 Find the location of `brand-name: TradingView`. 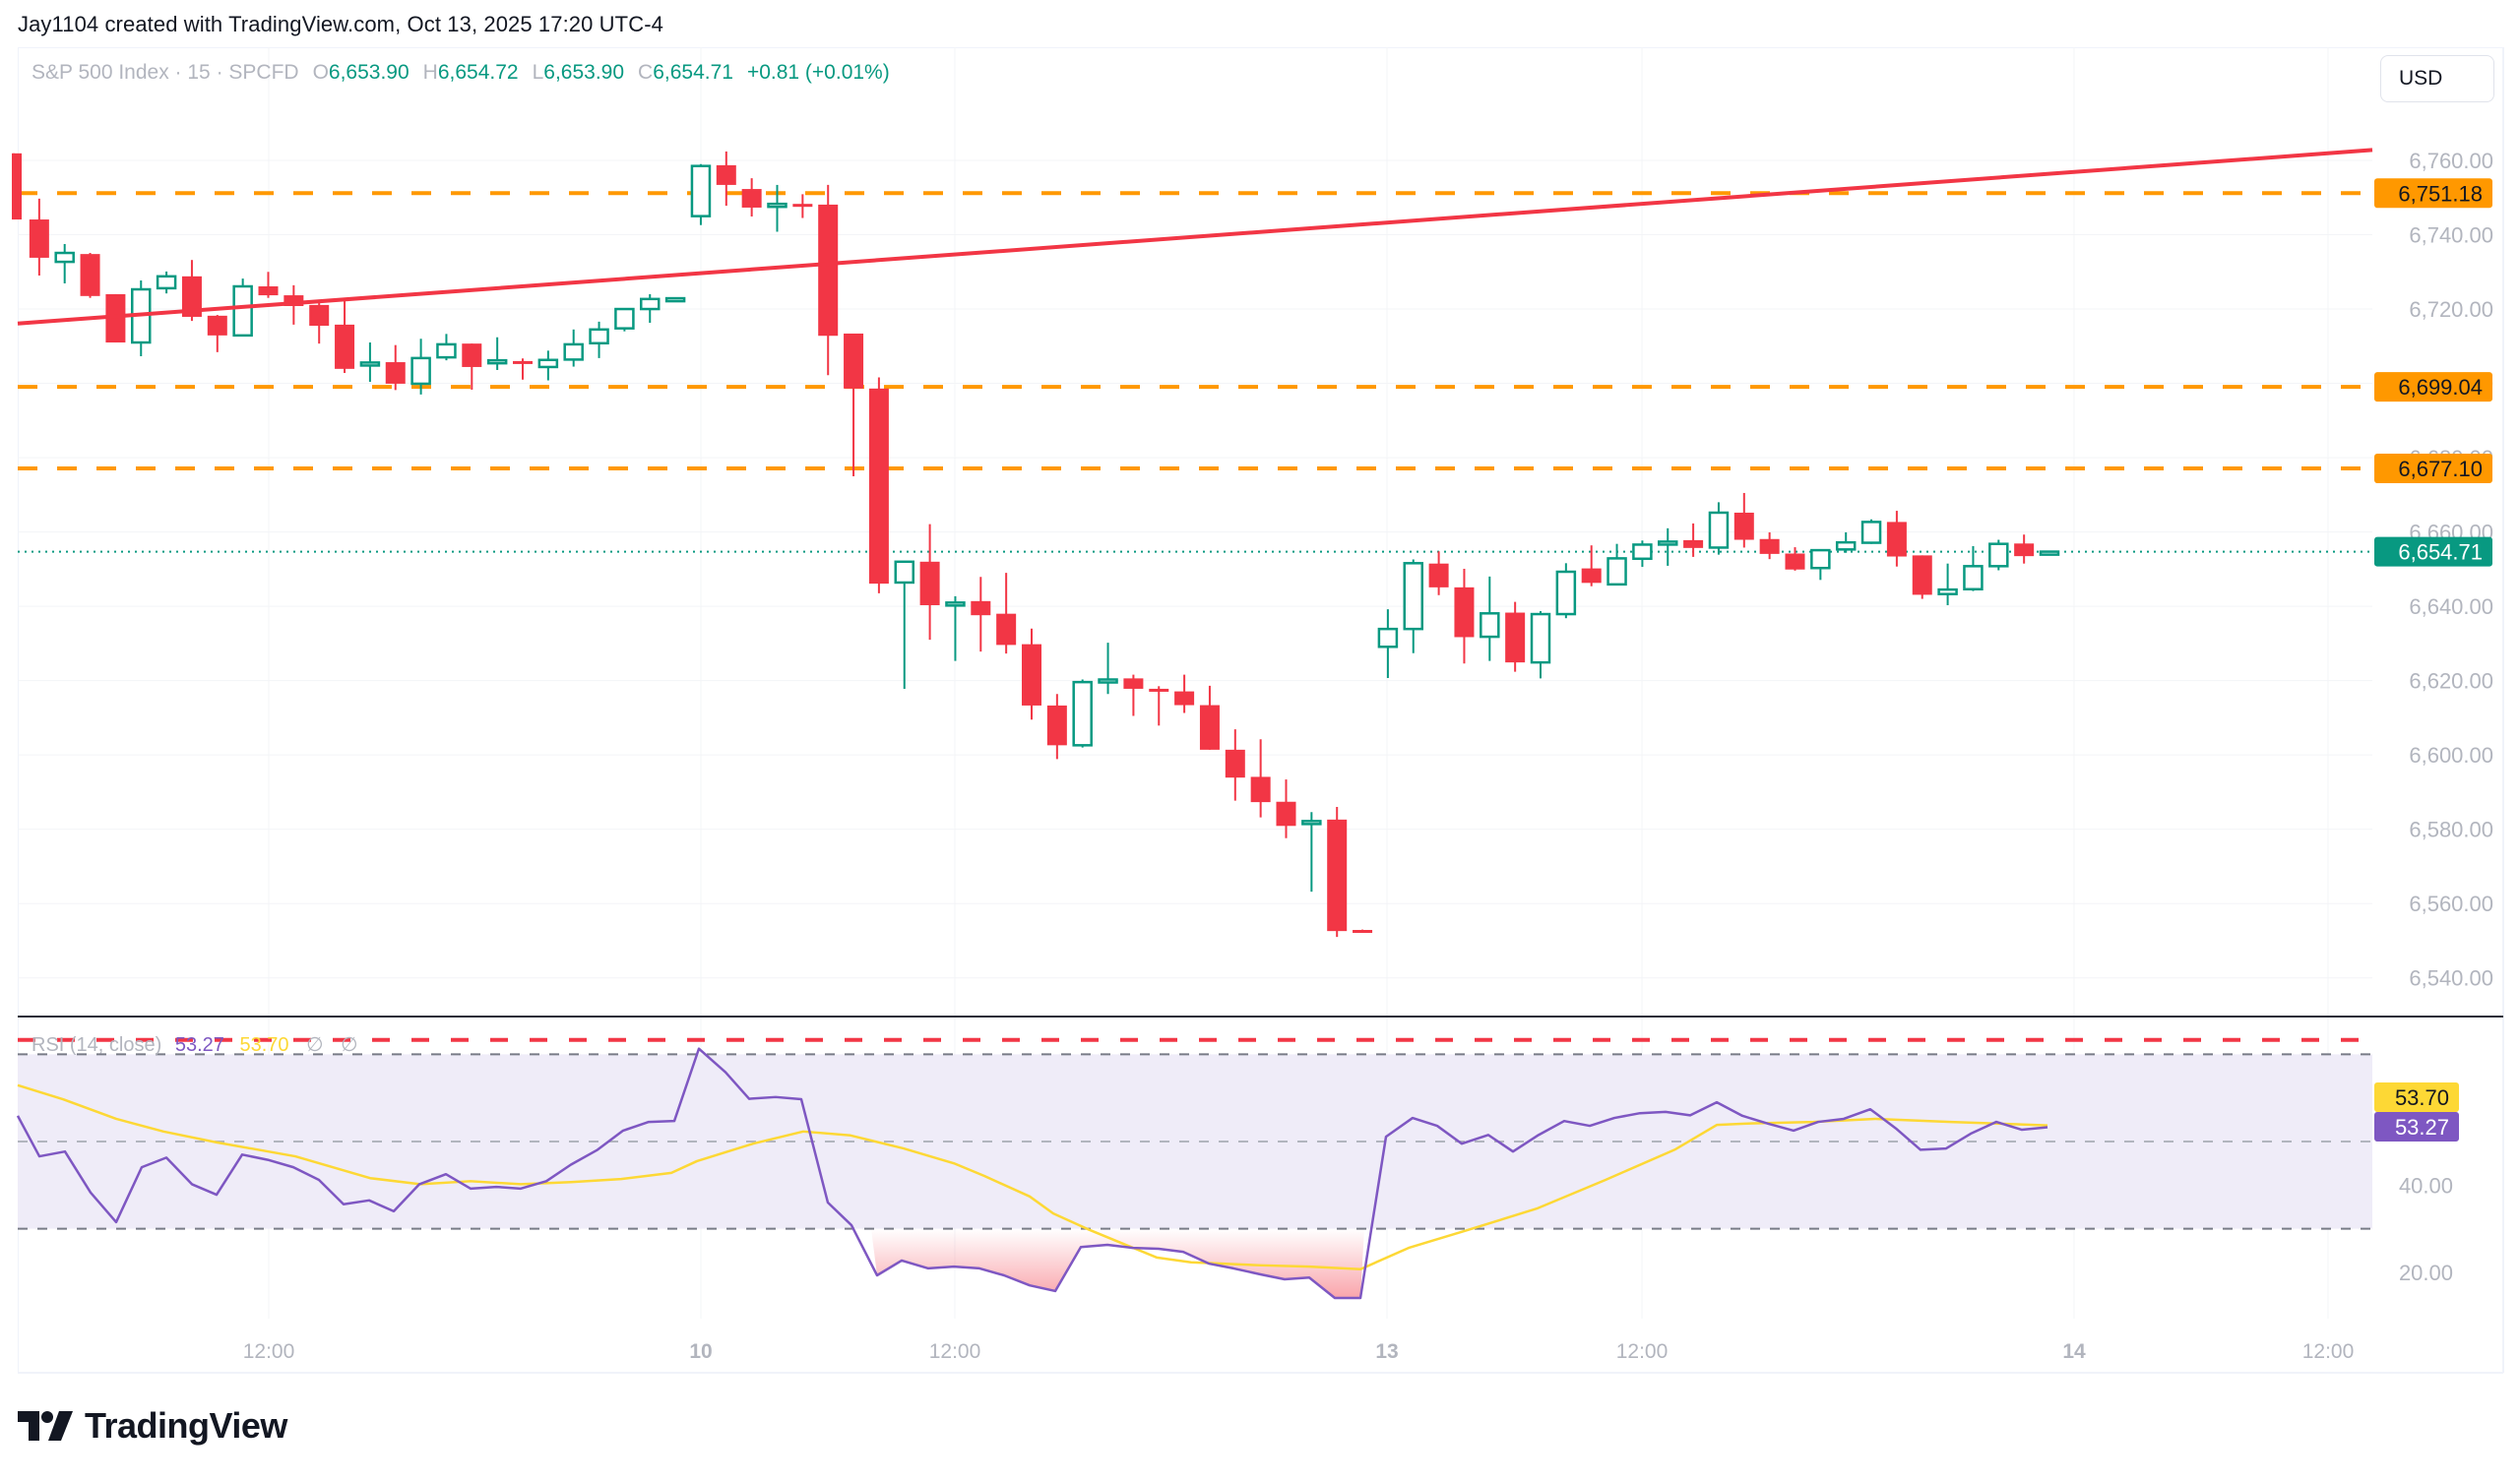

brand-name: TradingView is located at coordinates (186, 1425).